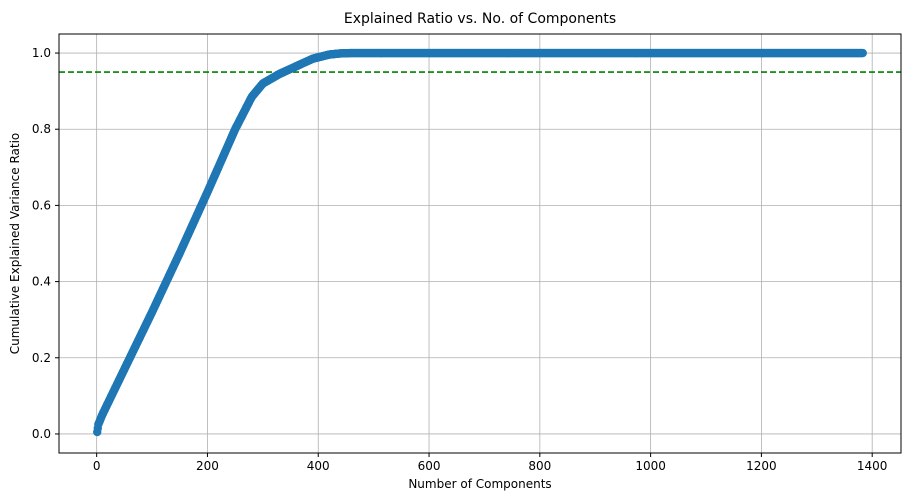 The image size is (910, 500). What do you see at coordinates (207, 466) in the screenshot?
I see `x-tick-label: 200` at bounding box center [207, 466].